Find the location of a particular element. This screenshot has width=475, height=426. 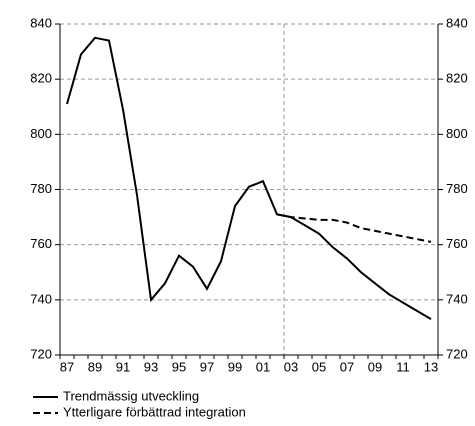

x-tick-label: 93 is located at coordinates (151, 366).